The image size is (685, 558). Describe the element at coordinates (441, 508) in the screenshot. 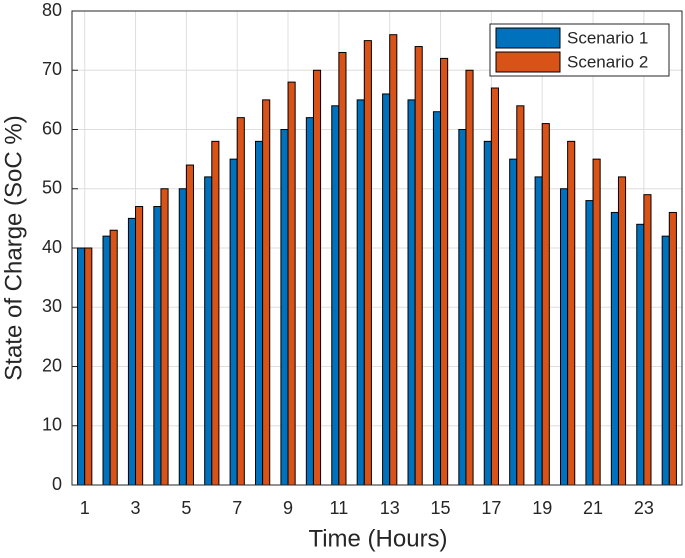

I see `x-tick-label: 15` at that location.